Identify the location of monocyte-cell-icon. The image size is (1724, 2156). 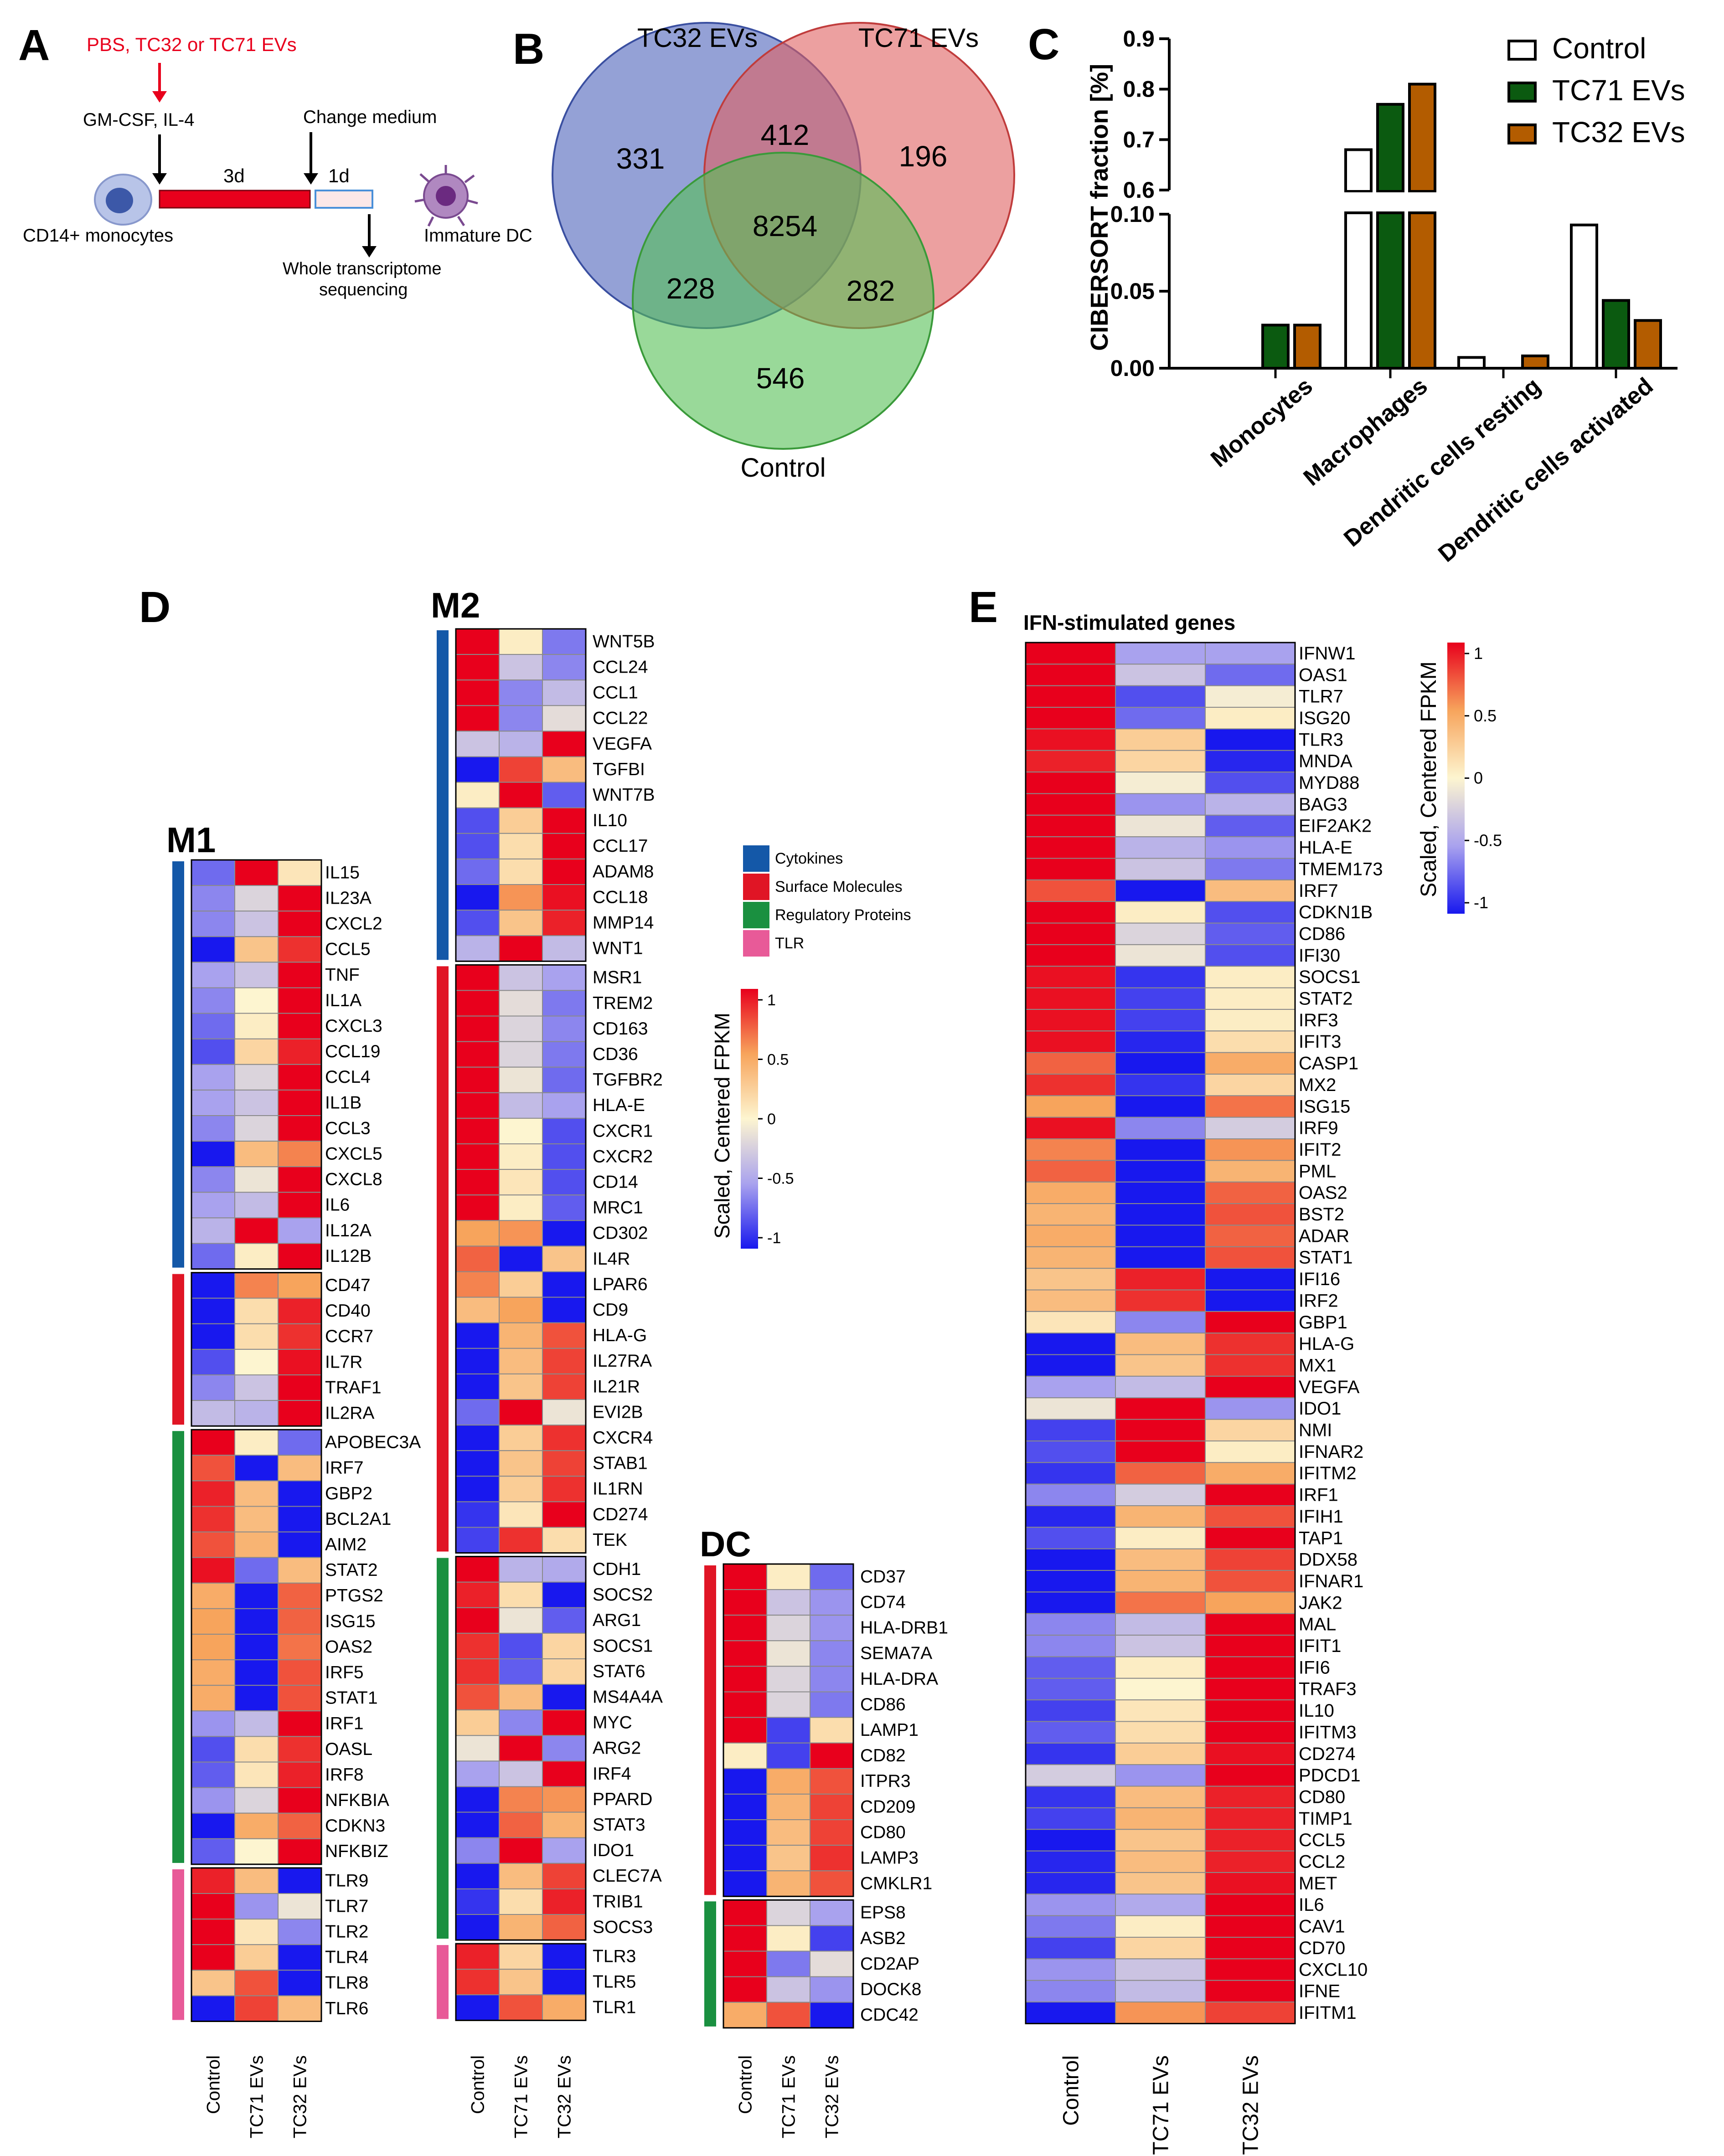
(123, 200).